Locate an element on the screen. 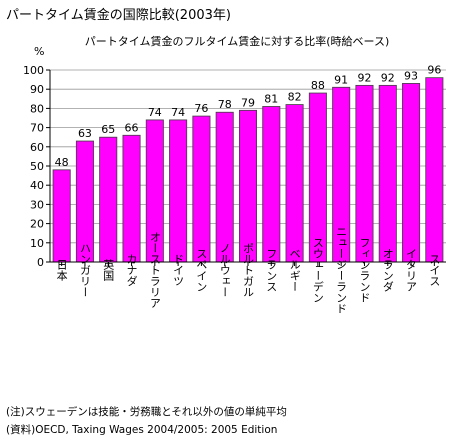 The width and height of the screenshot is (475, 444). x-category-label: ニュージーランド is located at coordinates (341, 270).